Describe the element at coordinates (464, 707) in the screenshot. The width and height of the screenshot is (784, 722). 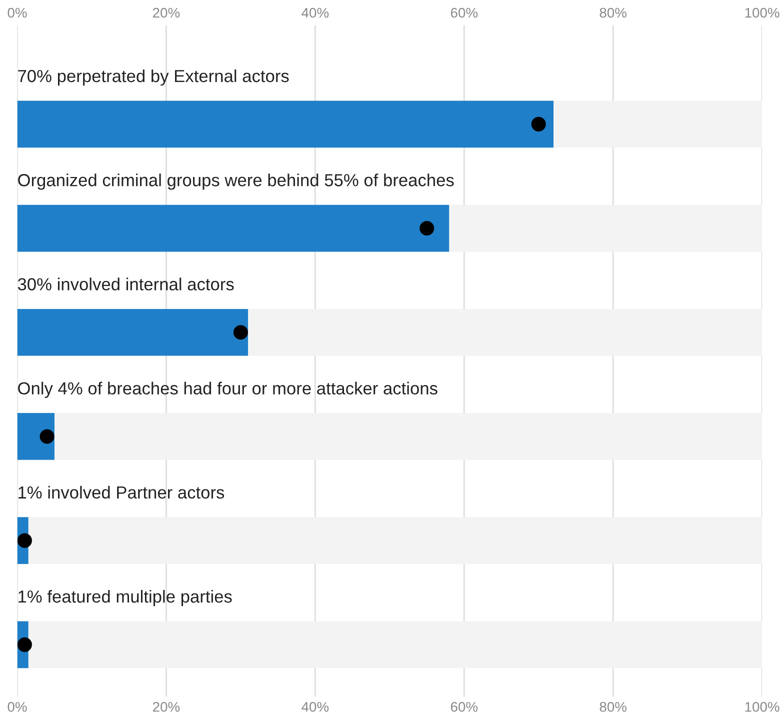
I see `x-tick-label: 60%` at that location.